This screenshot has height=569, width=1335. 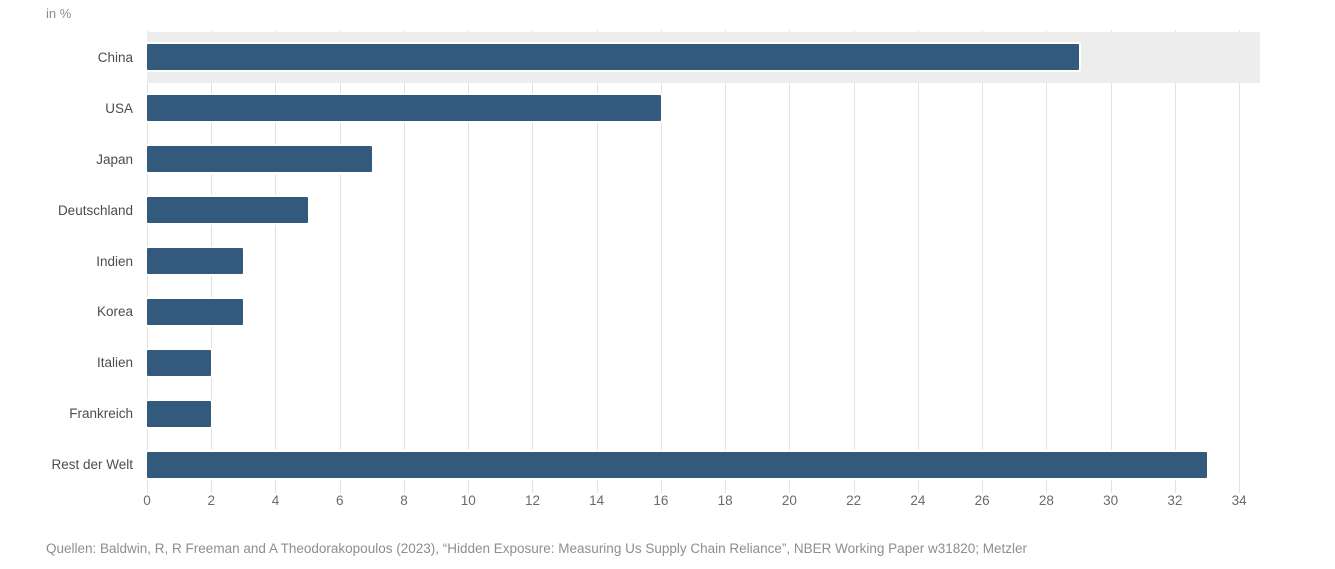 What do you see at coordinates (703, 210) in the screenshot?
I see `bar-track-deutschland` at bounding box center [703, 210].